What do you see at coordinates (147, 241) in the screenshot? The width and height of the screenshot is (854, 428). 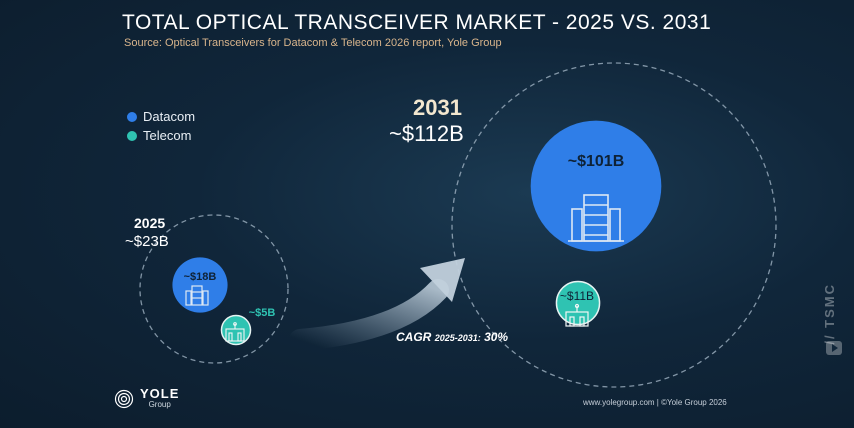 I see `total-label-2025: ~$23B` at bounding box center [147, 241].